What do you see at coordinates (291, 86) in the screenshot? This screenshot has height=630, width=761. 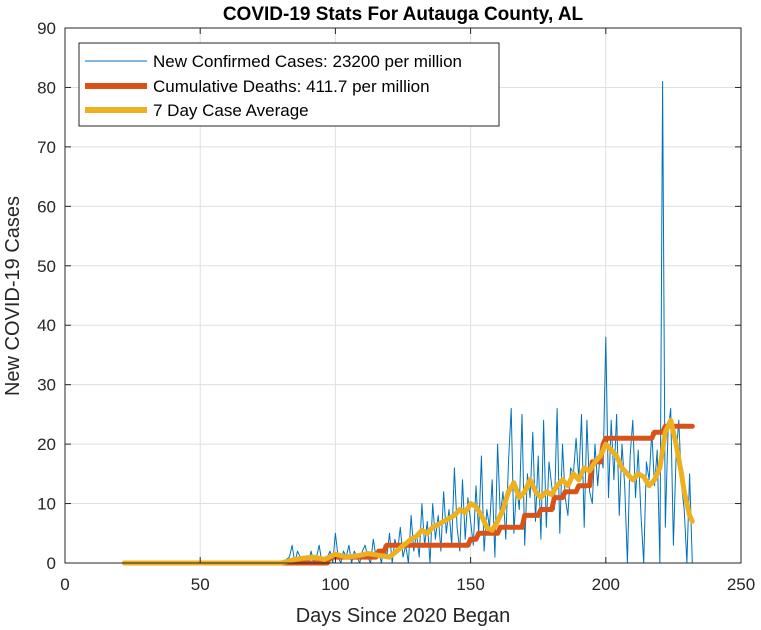 I see `legend-label-cumulative-deaths: Cumulative Deaths: 411.7 per million` at bounding box center [291, 86].